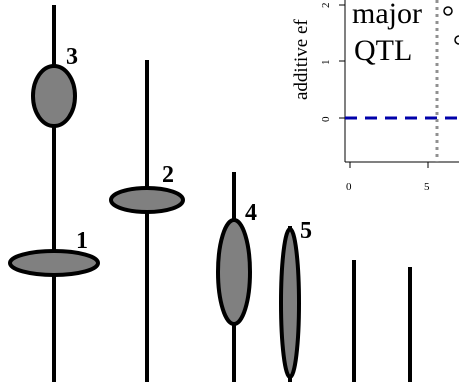 This screenshot has width=459, height=382. Describe the element at coordinates (349, 187) in the screenshot. I see `inset-xtick-label-0: 0` at that location.